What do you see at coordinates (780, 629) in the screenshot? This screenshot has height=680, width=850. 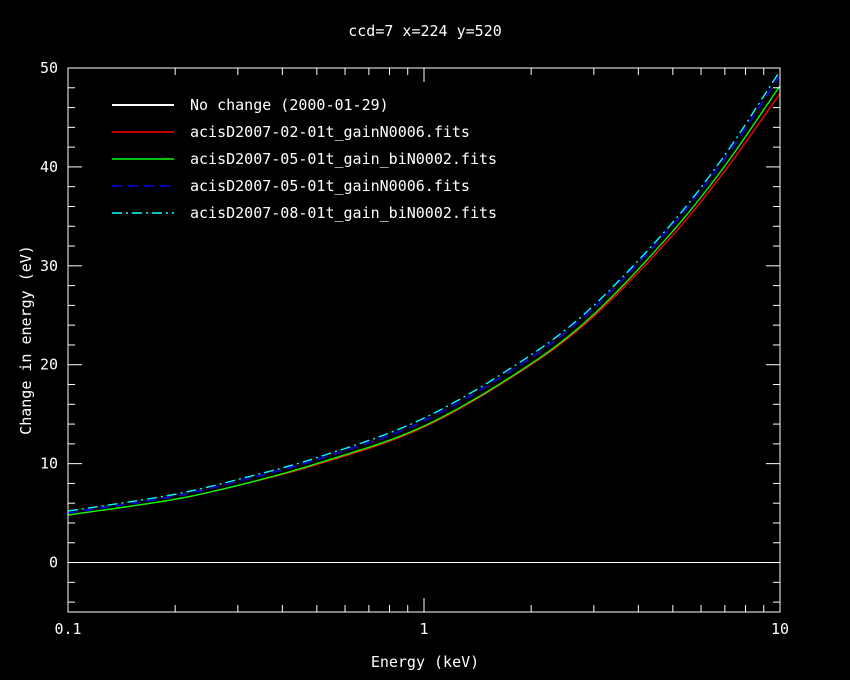 I see `x-tick-label: 10` at bounding box center [780, 629].